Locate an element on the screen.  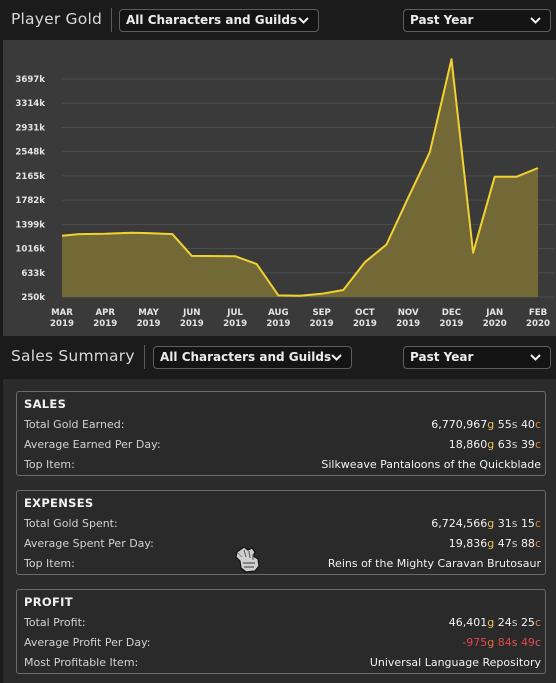
mount-reins-icon is located at coordinates (247, 559).